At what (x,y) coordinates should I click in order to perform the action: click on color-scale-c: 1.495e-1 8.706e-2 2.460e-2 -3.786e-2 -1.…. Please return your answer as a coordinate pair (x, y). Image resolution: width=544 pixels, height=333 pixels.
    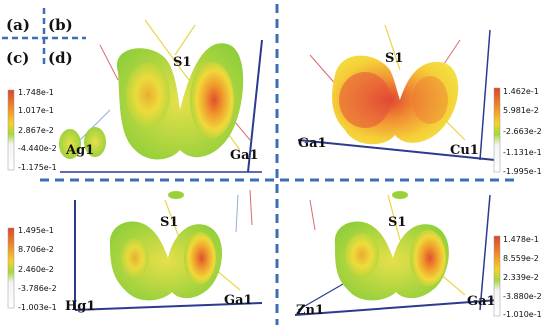
    Looking at the image, I should click on (32, 269).